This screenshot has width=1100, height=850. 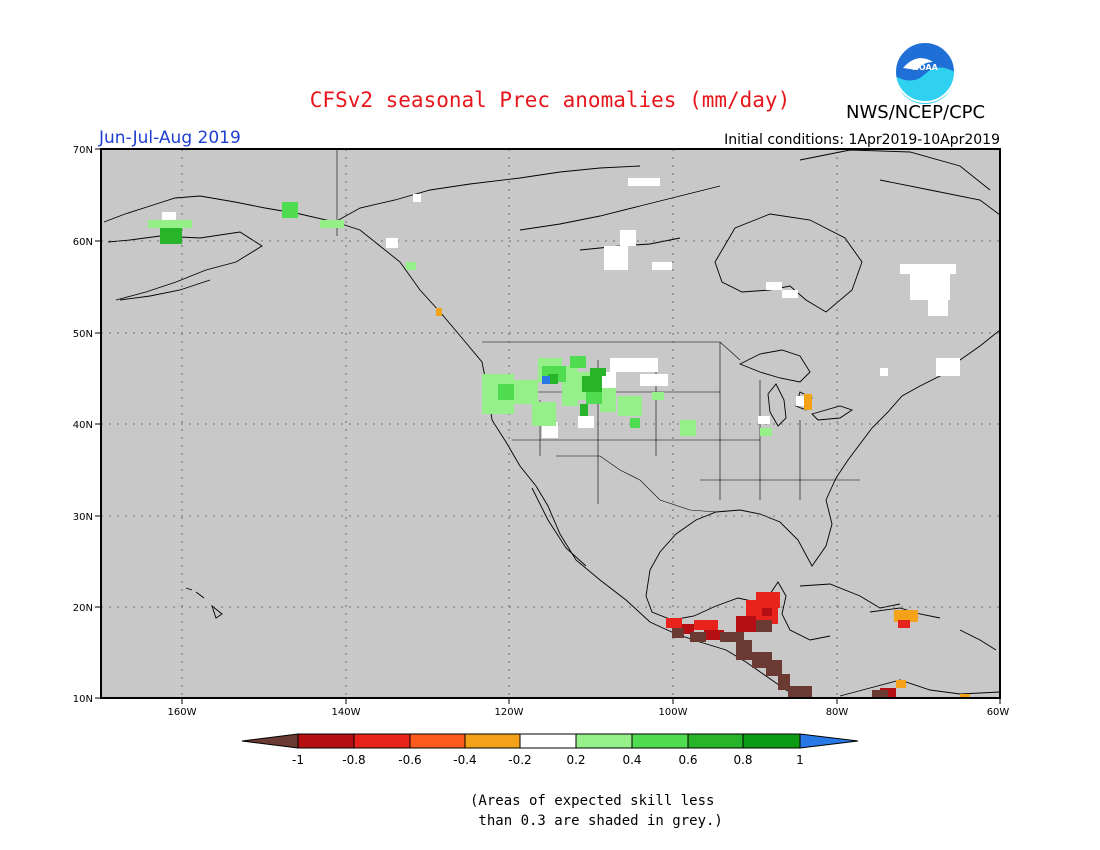 What do you see at coordinates (83, 150) in the screenshot?
I see `lat-label: 70N` at bounding box center [83, 150].